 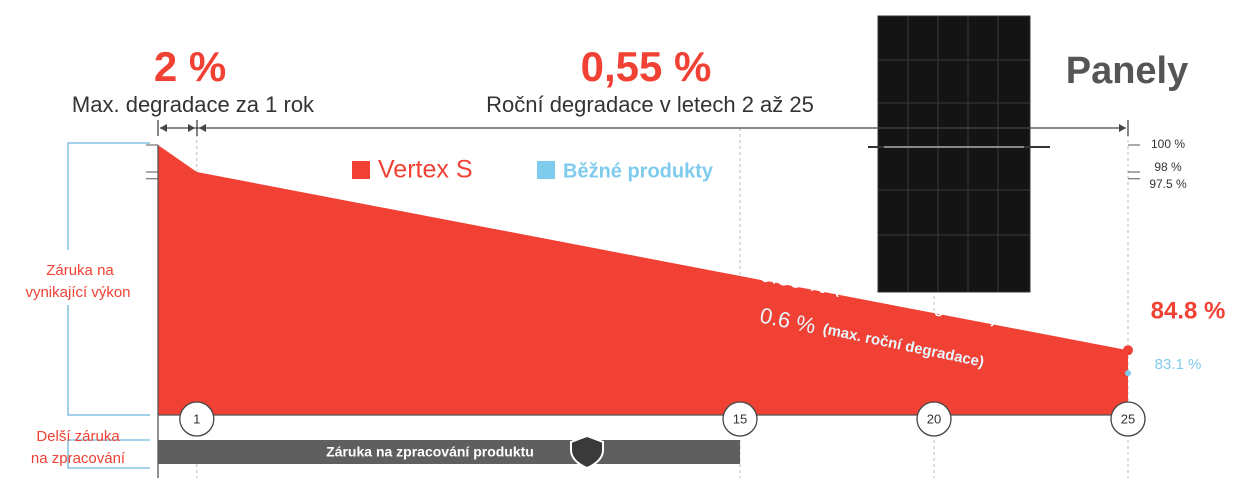 I want to click on x-tick-label: 15, so click(x=740, y=418).